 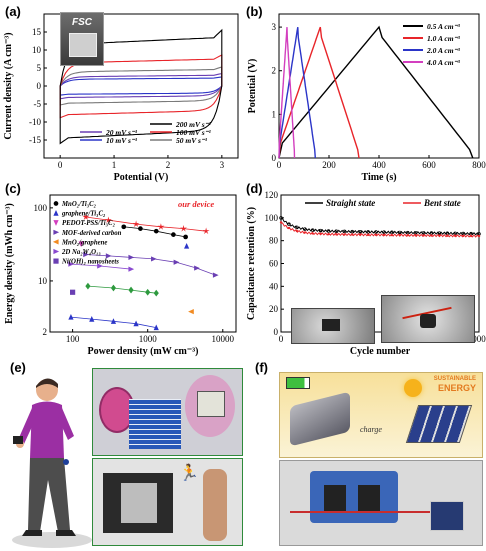 I want to click on y-tick-label: 10, so click(x=43, y=281).